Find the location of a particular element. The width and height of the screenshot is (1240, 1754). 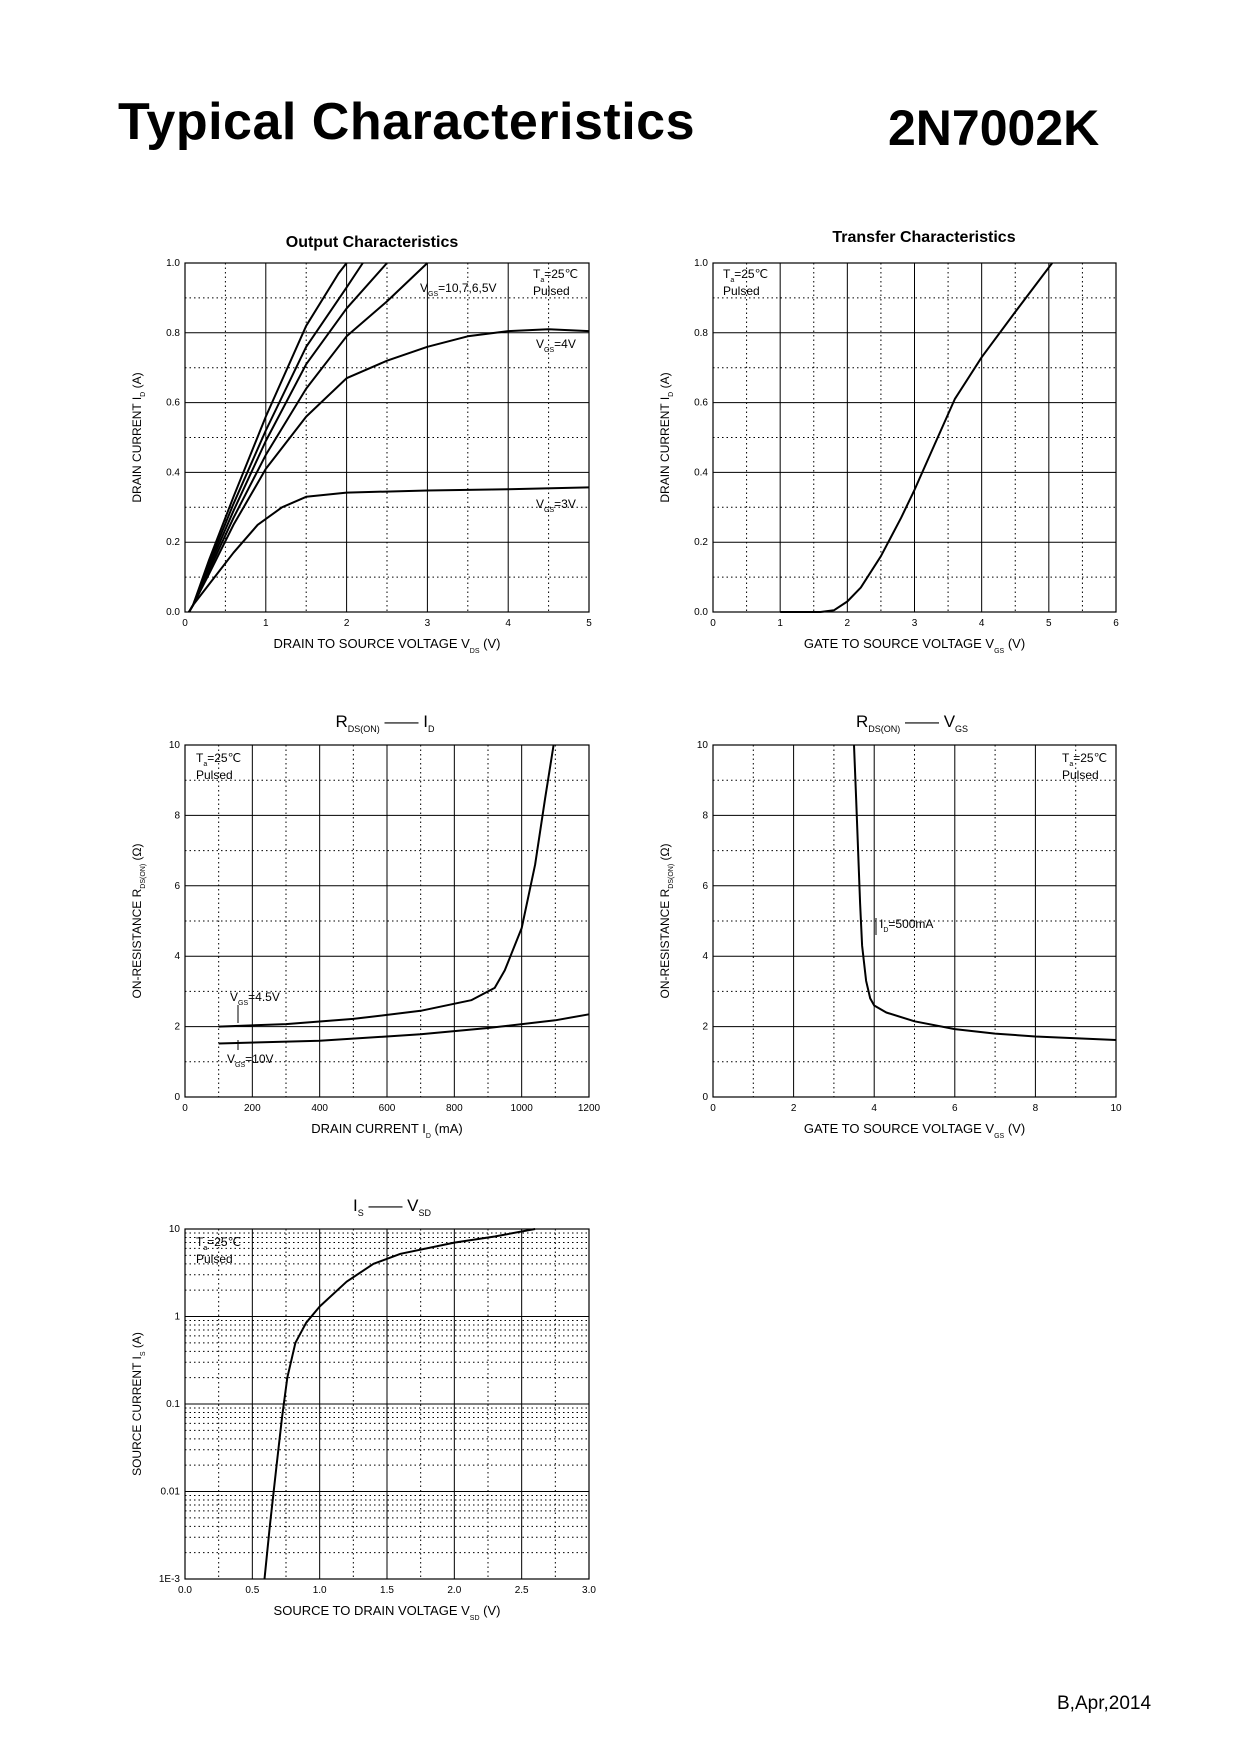

chart-title: IS —— VSD is located at coordinates (392, 1207).